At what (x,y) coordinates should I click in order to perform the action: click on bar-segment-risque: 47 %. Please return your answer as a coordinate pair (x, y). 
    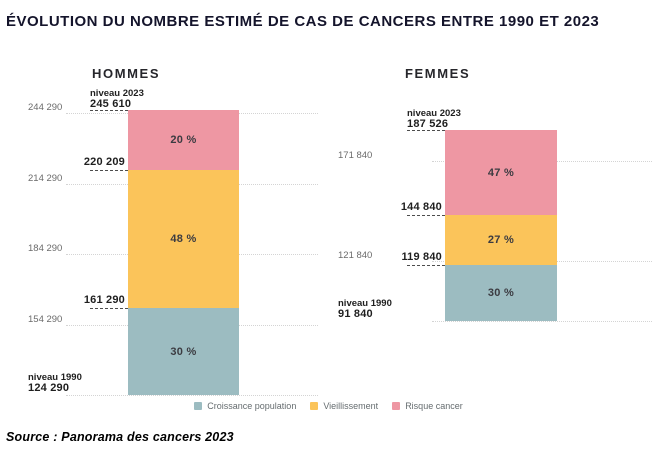
    Looking at the image, I should click on (501, 173).